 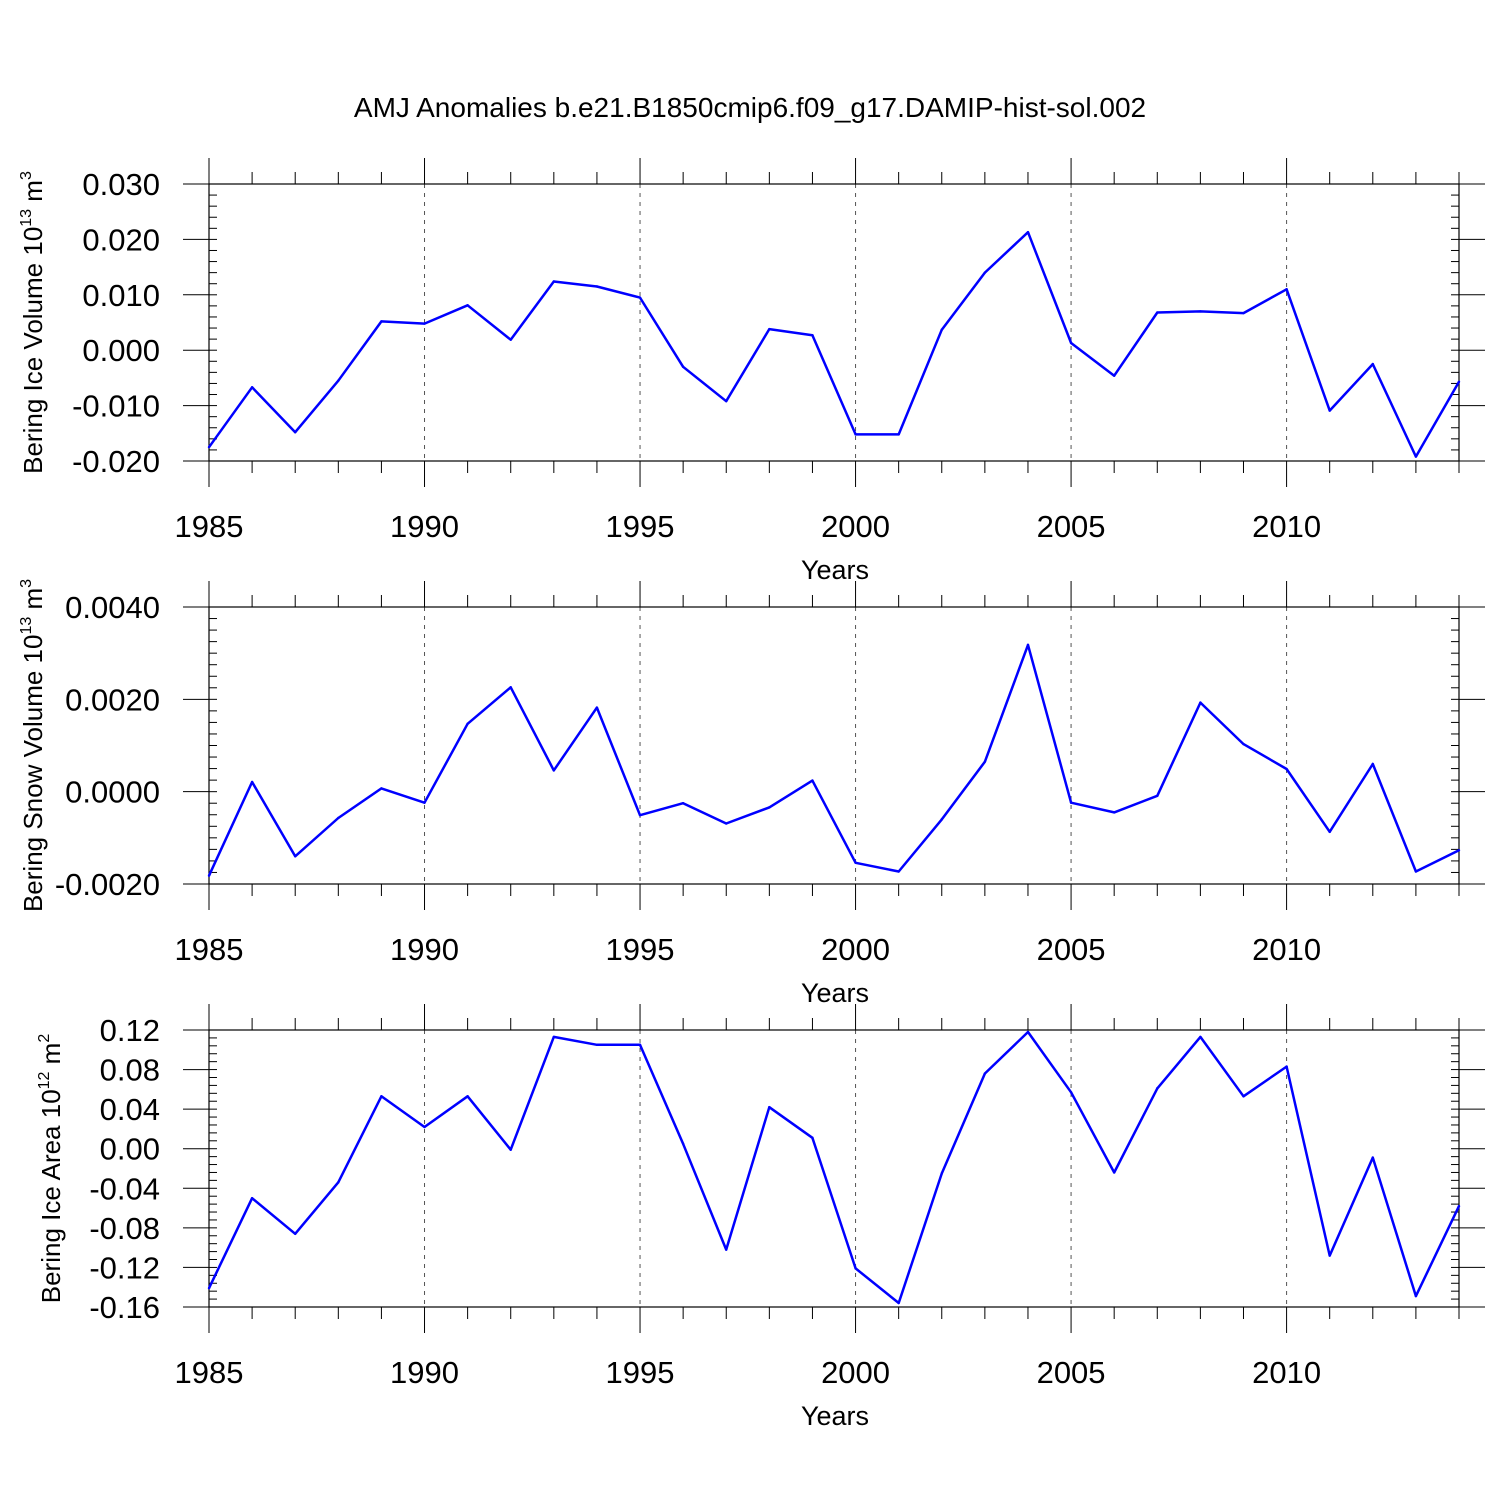 I want to click on y-tick-label: 0.010, so click(x=121, y=295).